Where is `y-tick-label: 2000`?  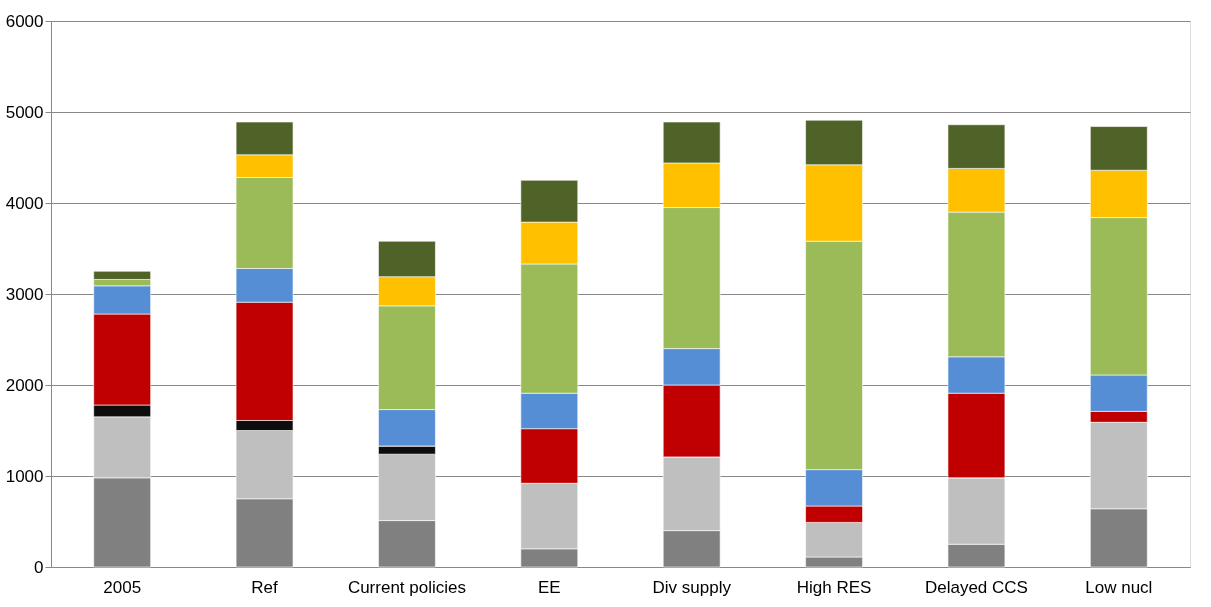 y-tick-label: 2000 is located at coordinates (24, 385).